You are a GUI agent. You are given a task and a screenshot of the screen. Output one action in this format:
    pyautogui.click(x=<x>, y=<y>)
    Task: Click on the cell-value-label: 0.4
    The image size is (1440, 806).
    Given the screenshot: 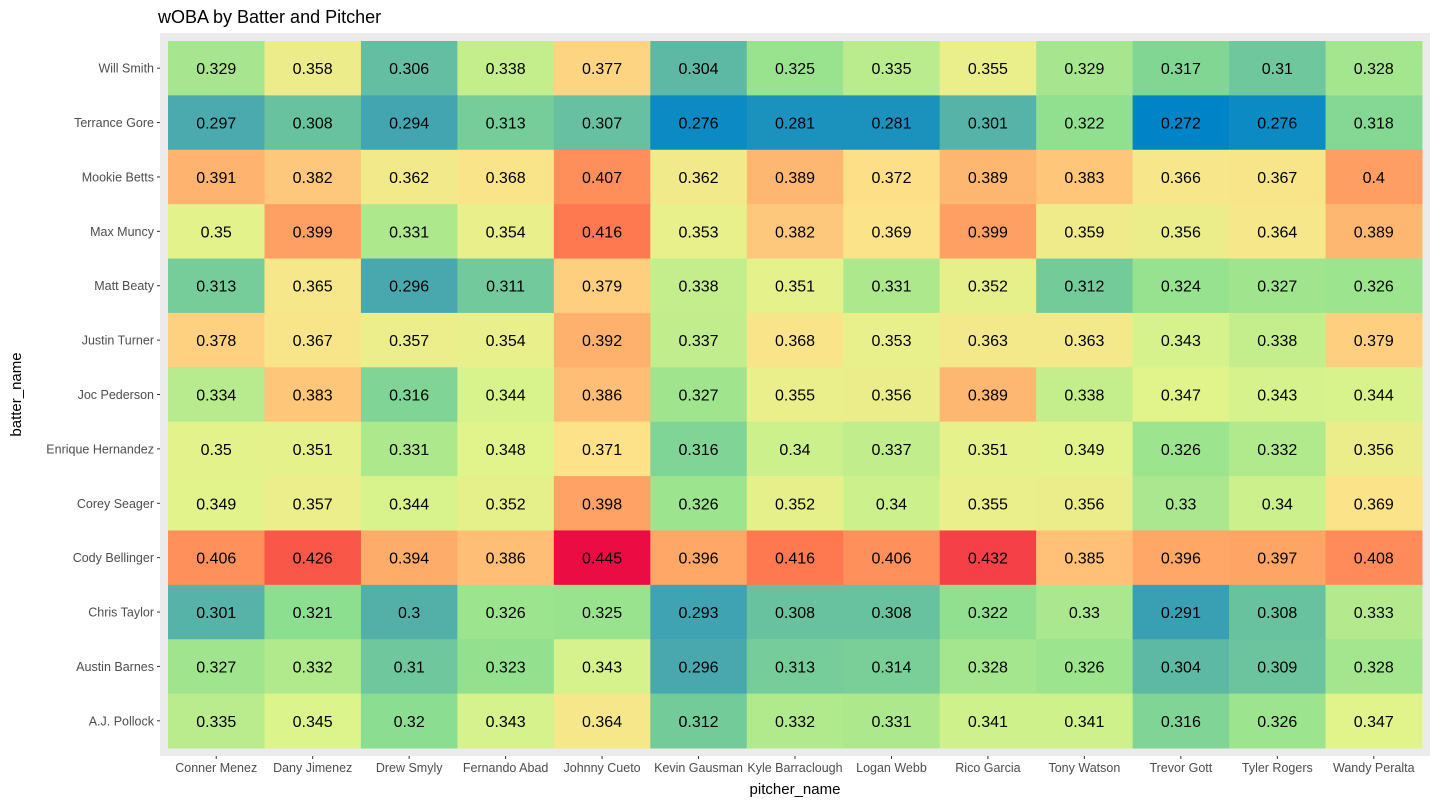 What is the action you would take?
    pyautogui.click(x=1374, y=178)
    